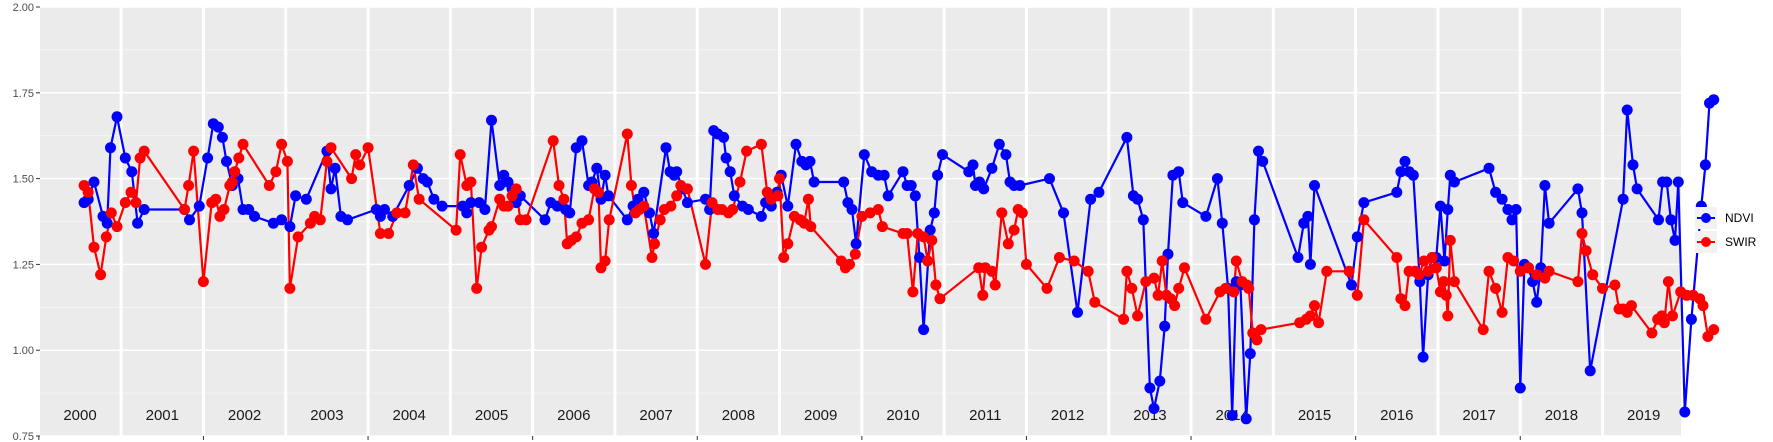 This screenshot has width=1773, height=442. Describe the element at coordinates (573, 415) in the screenshot. I see `year-label: 2006` at that location.